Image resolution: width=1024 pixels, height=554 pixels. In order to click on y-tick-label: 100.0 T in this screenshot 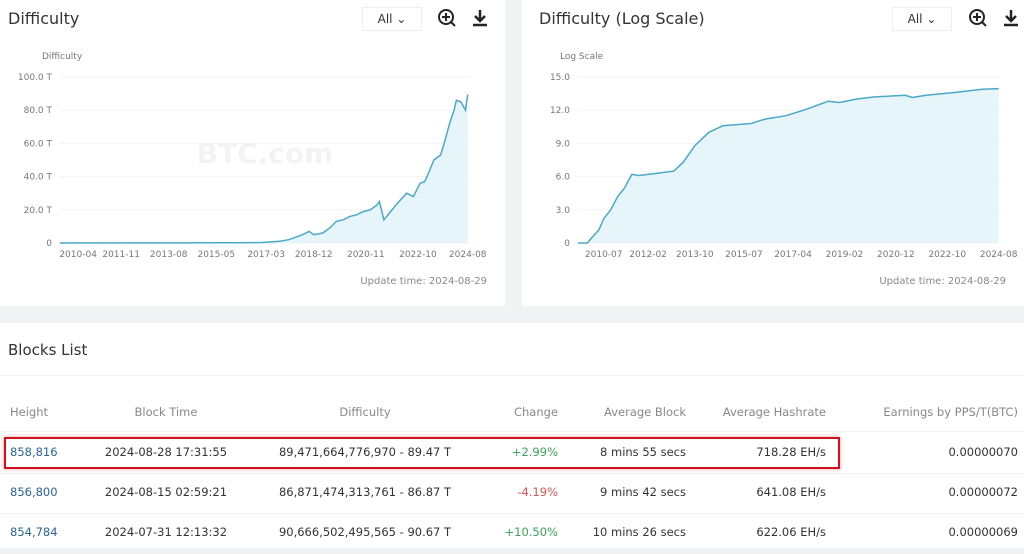, I will do `click(35, 78)`.